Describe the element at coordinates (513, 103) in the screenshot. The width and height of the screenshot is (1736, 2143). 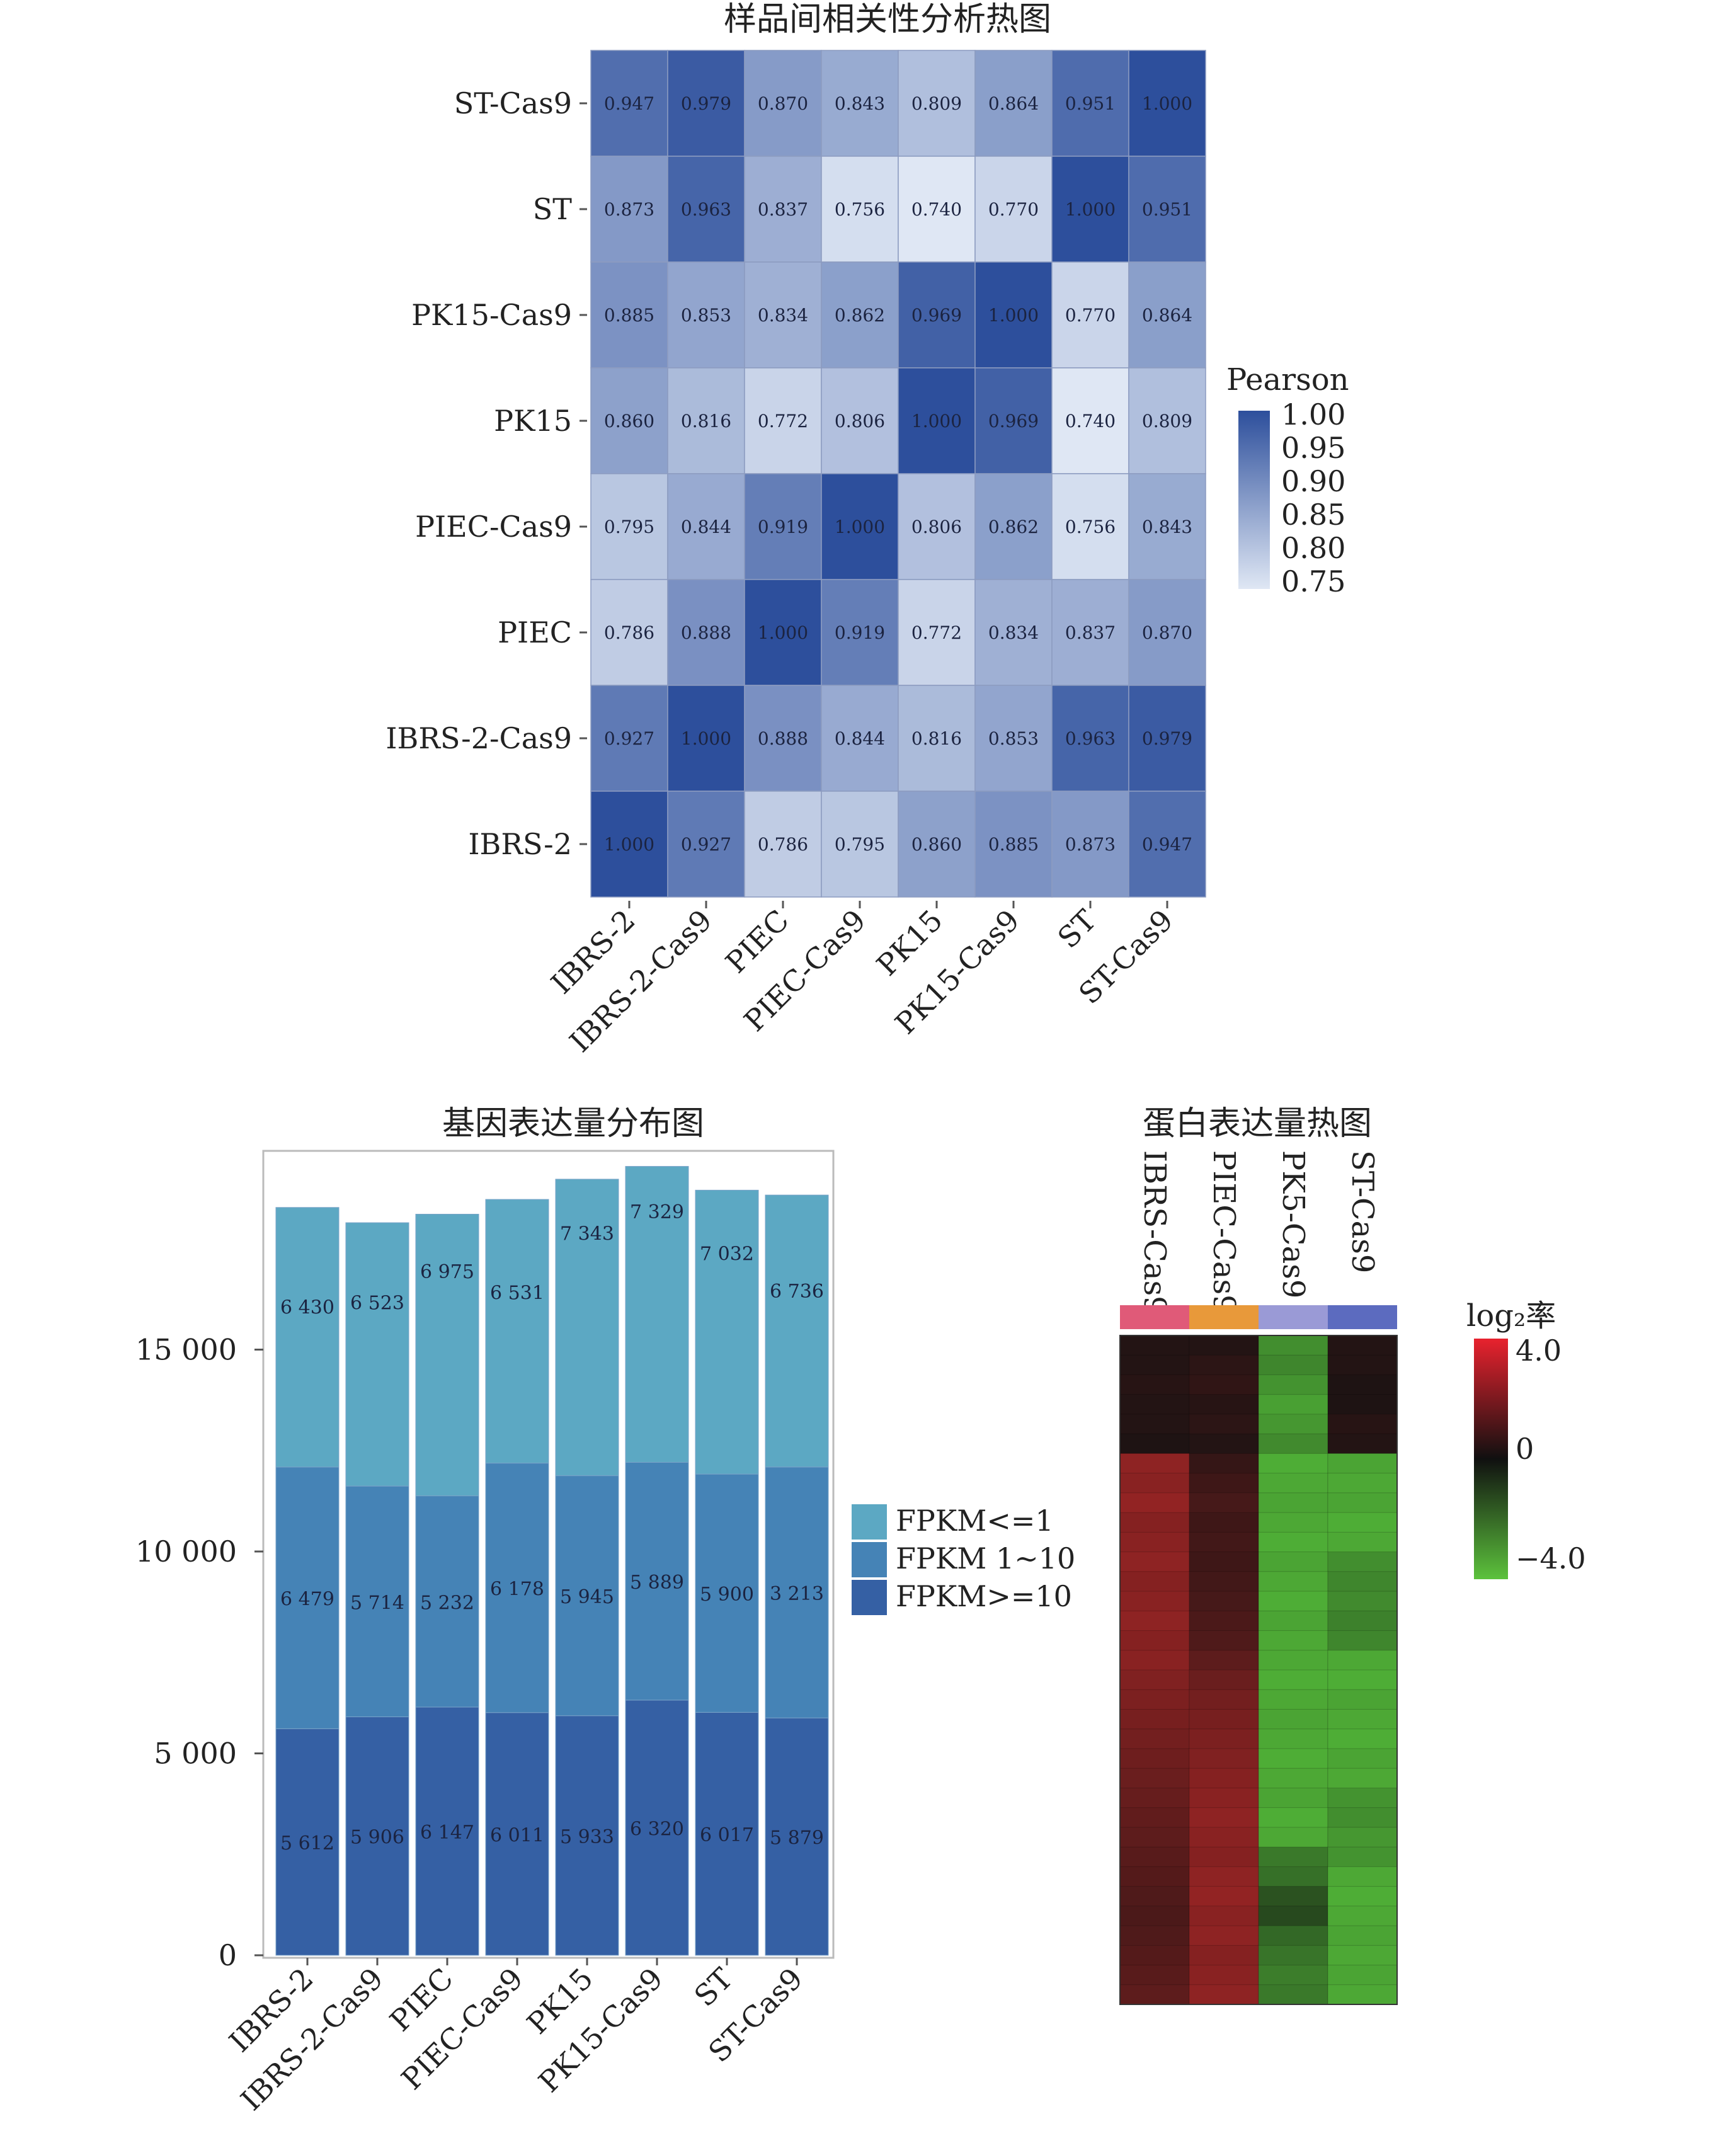
I see `row-label: ST-Cas9` at that location.